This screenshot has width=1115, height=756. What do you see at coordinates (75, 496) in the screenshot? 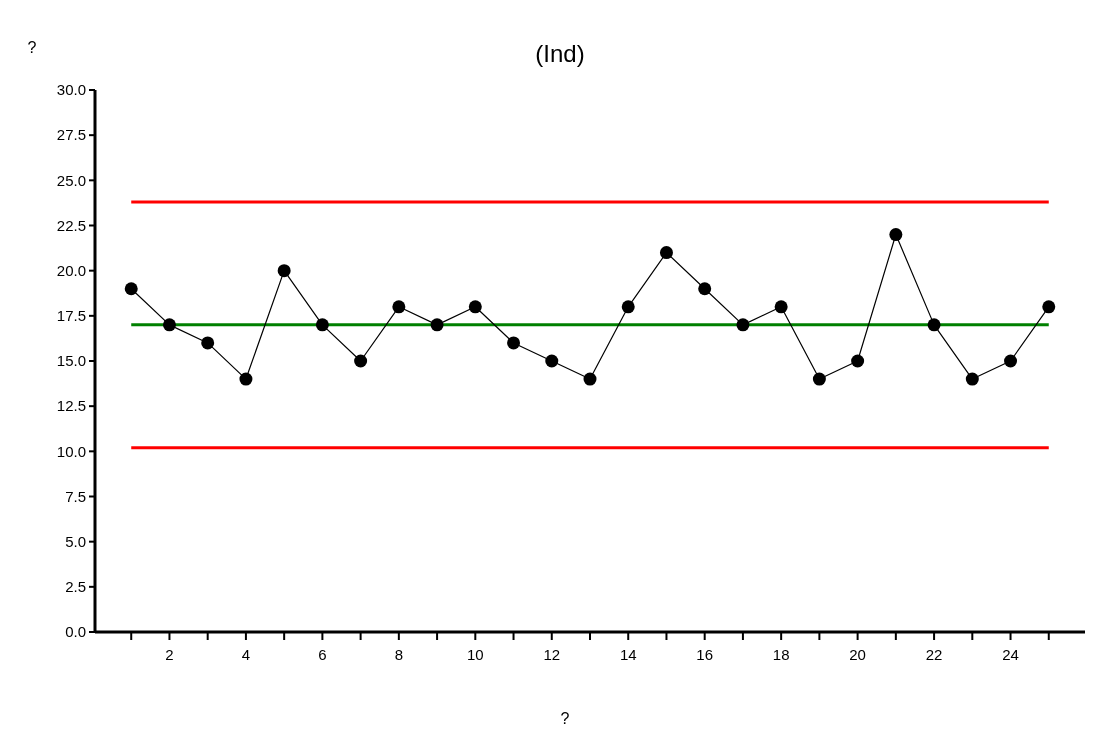
I see `y-tick-label: 7.5` at bounding box center [75, 496].